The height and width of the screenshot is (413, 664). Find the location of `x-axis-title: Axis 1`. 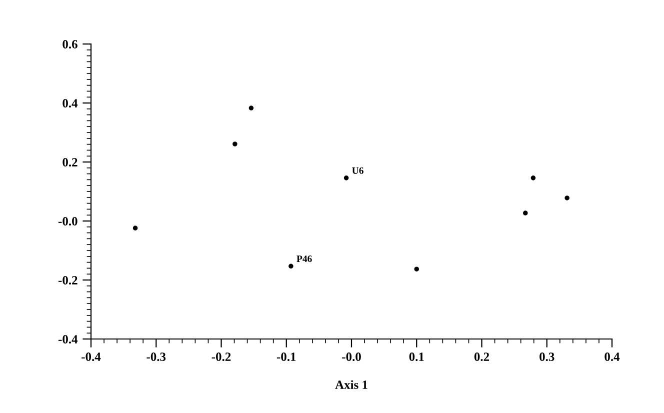

x-axis-title: Axis 1 is located at coordinates (351, 384).